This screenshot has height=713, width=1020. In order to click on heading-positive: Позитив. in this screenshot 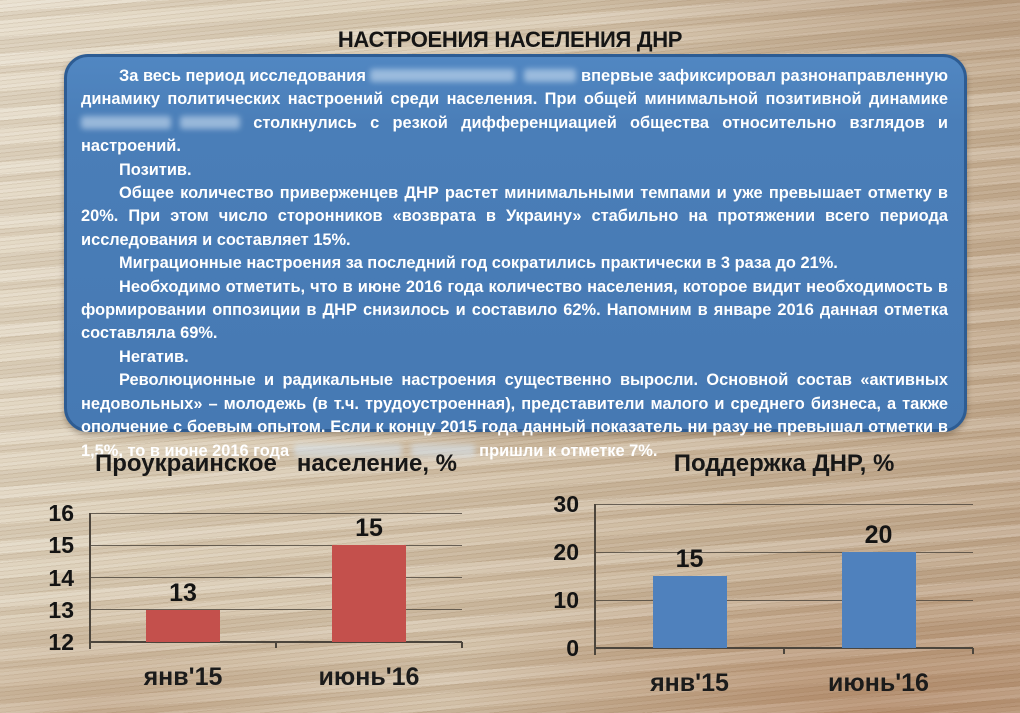, I will do `click(155, 169)`.